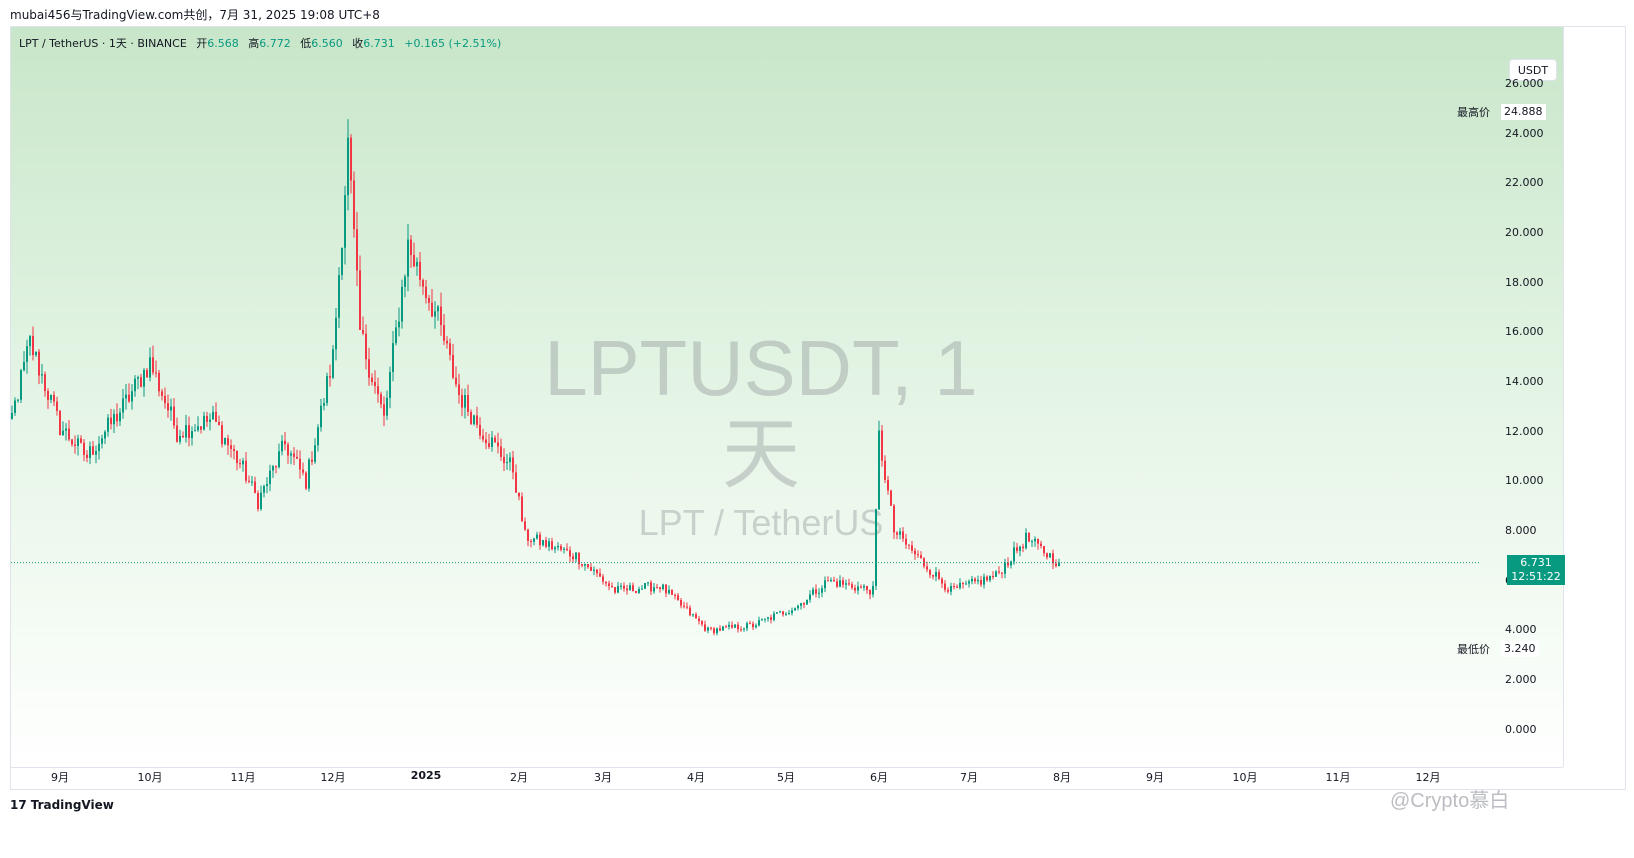  What do you see at coordinates (1594, 397) in the screenshot?
I see `price-axis` at bounding box center [1594, 397].